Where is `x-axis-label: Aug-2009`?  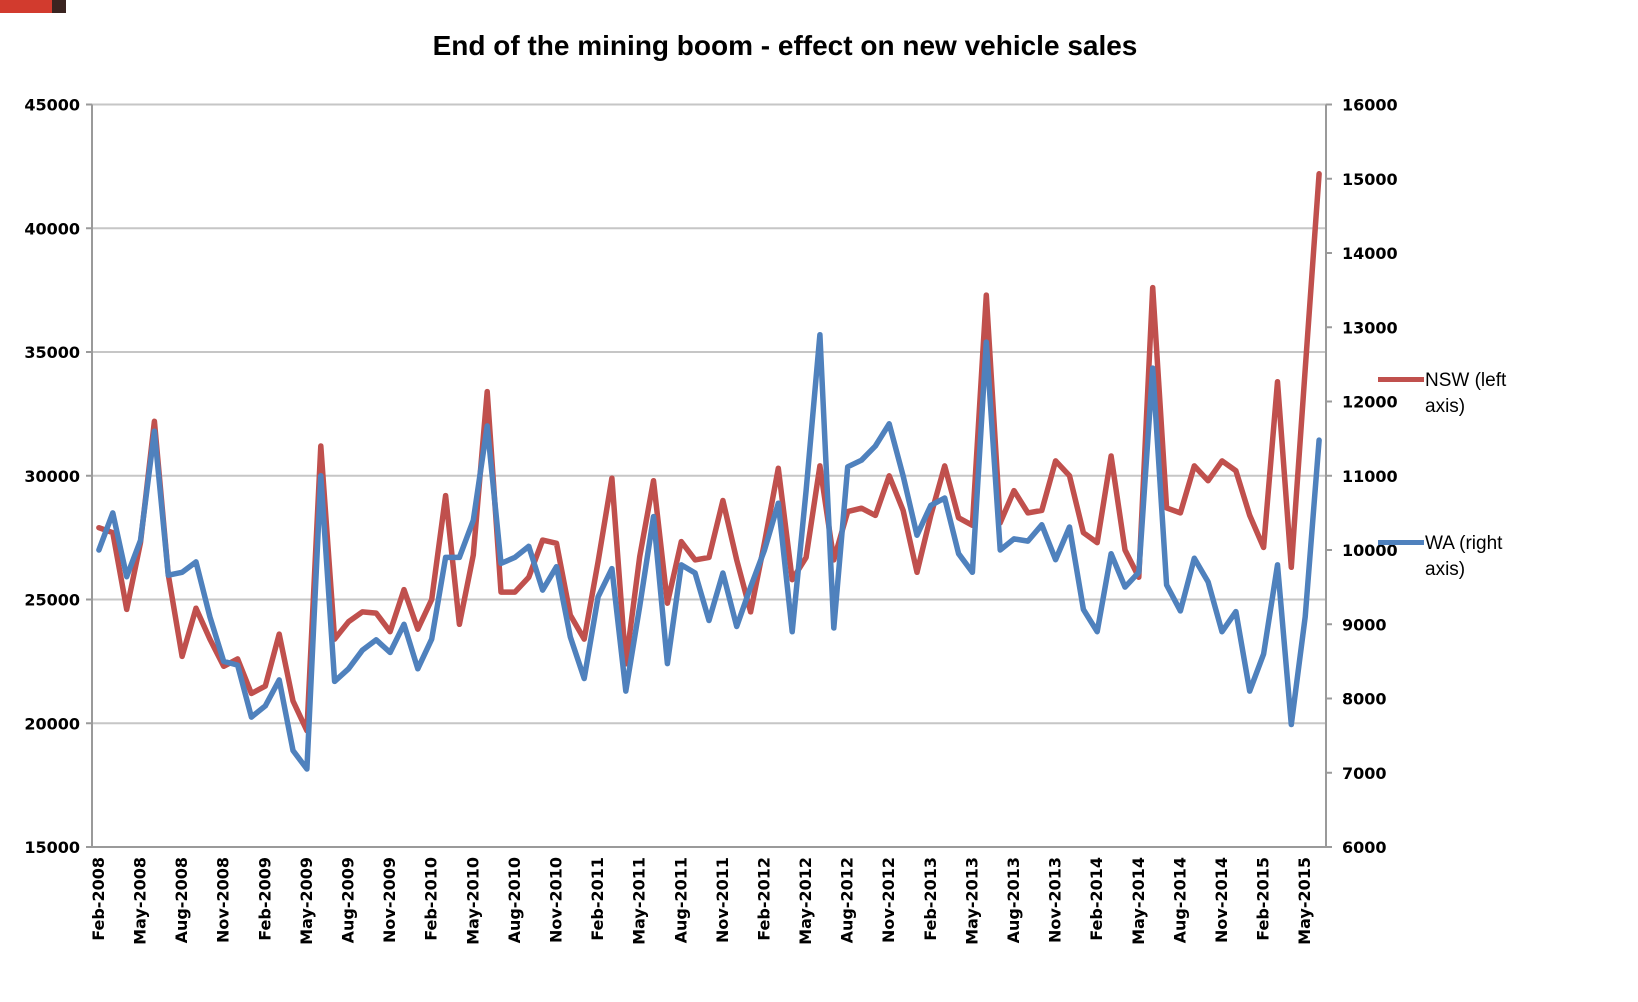 x-axis-label: Aug-2009 is located at coordinates (348, 900).